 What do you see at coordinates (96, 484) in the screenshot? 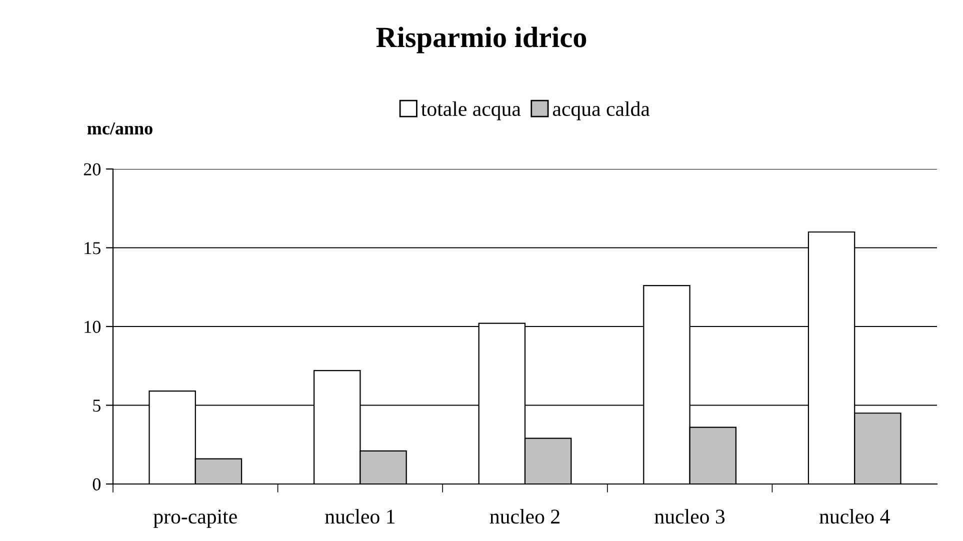
I see `y-tick-label: 0` at bounding box center [96, 484].